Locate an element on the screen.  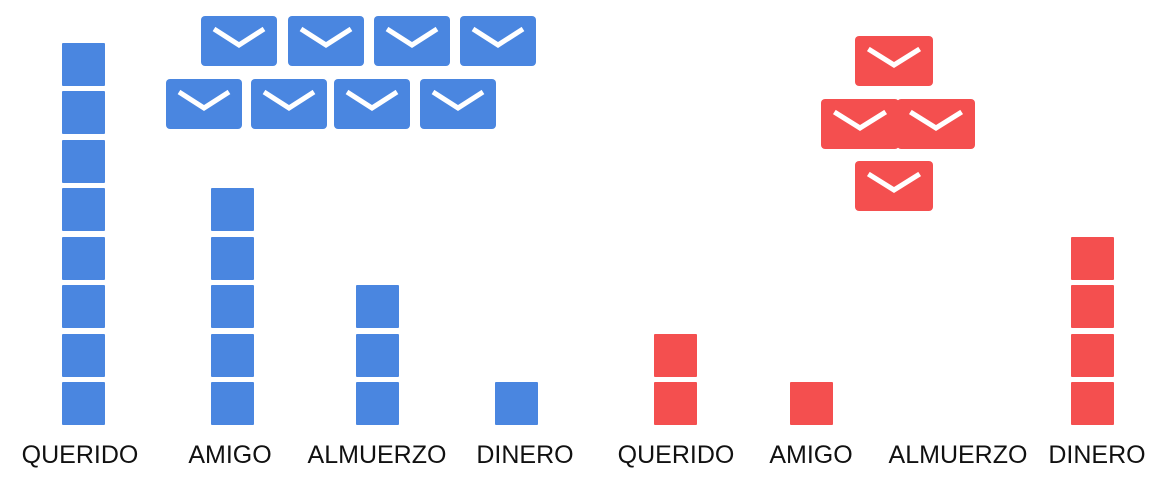
red-label-querido: QUERIDO is located at coordinates (676, 455).